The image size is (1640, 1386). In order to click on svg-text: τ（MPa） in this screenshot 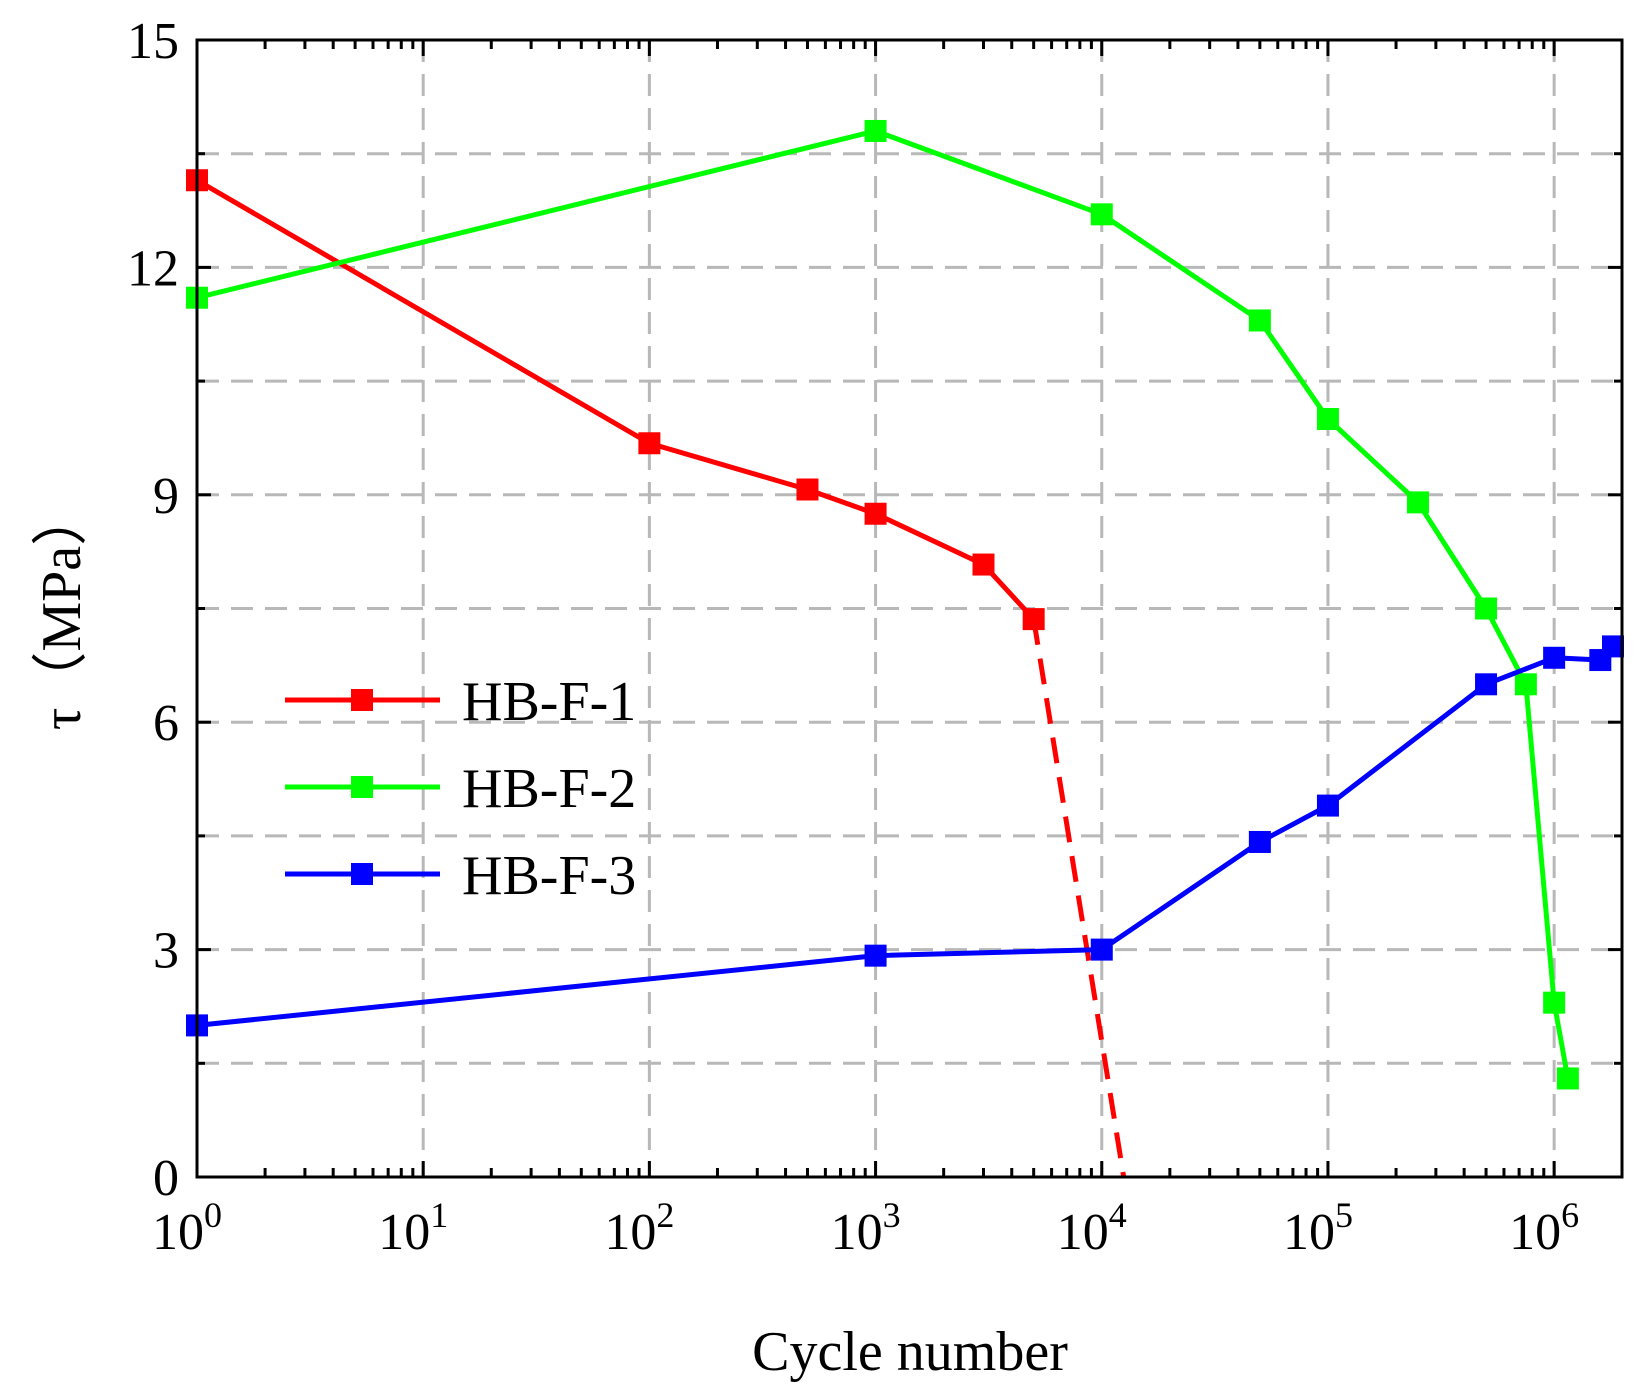, I will do `click(62, 610)`.